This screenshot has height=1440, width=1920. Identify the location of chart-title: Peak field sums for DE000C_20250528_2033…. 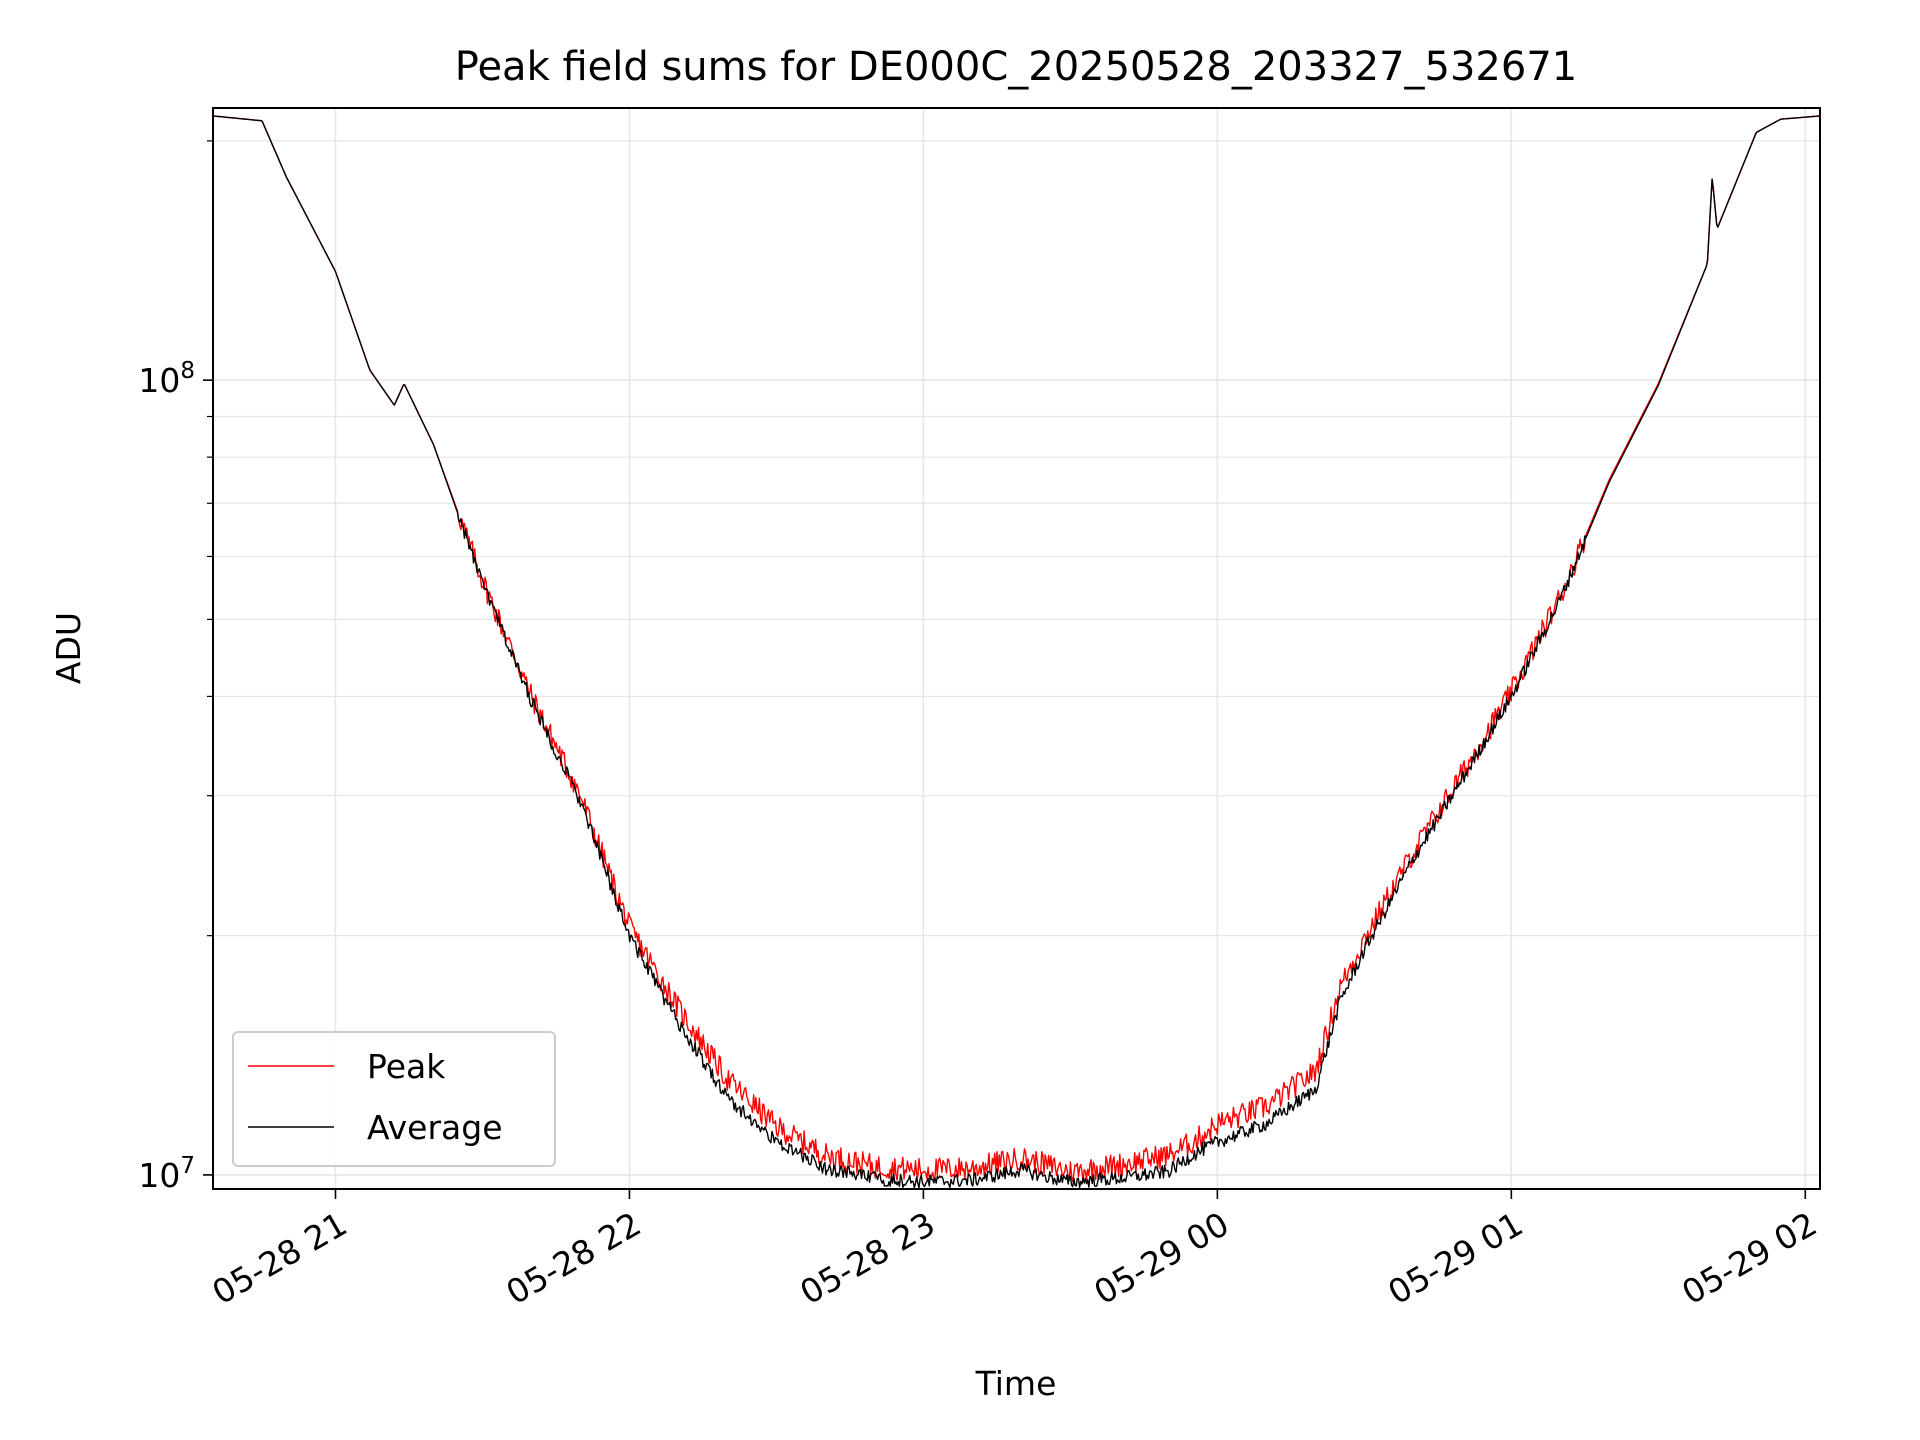
(1016, 67).